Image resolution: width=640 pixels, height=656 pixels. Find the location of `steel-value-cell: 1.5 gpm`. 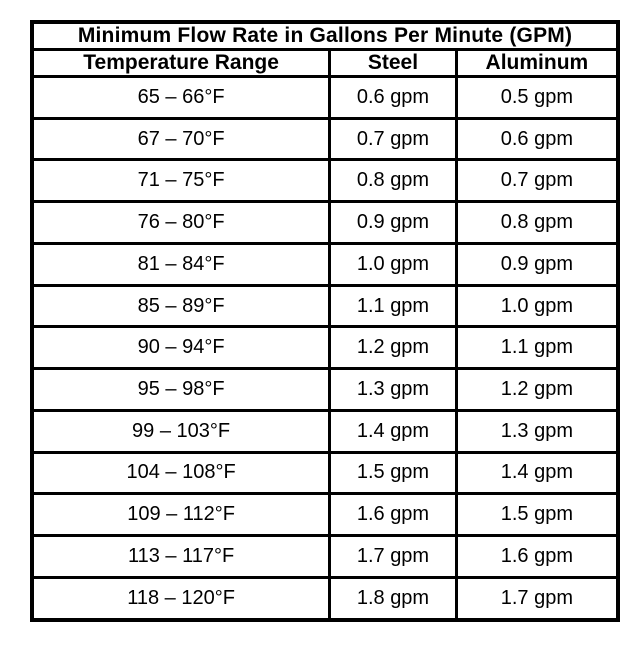

steel-value-cell: 1.5 gpm is located at coordinates (393, 473).